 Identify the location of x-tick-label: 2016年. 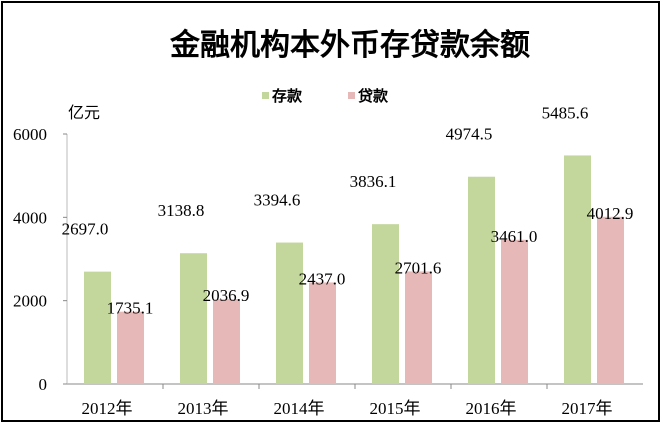
(491, 408).